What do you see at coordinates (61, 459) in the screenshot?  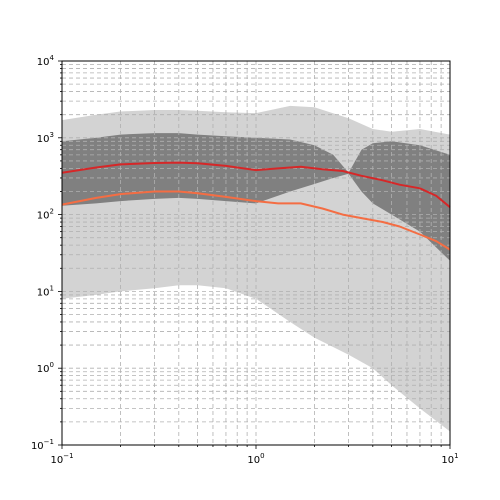 I see `x-tick-label: 10⁻¹` at bounding box center [61, 459].